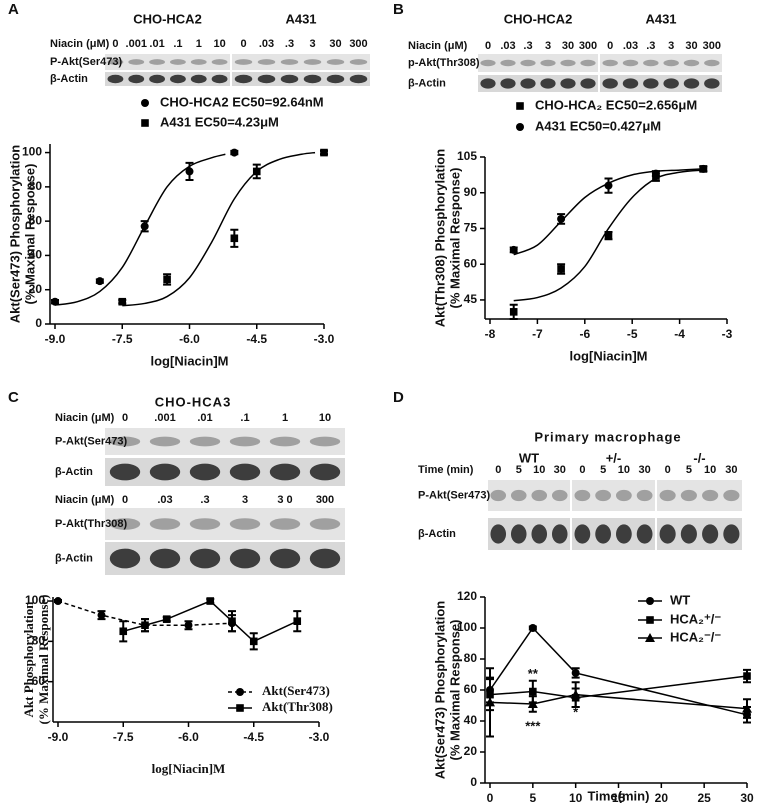 The width and height of the screenshot is (770, 807). What do you see at coordinates (123, 737) in the screenshot?
I see `x-tick-label: -7.5` at bounding box center [123, 737].